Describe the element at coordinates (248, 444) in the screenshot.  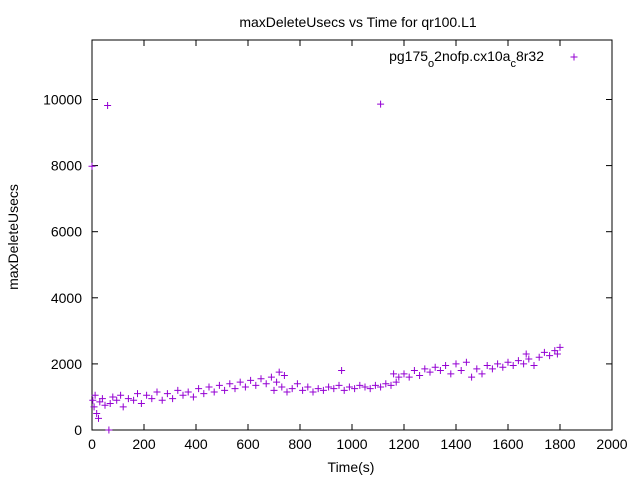
I see `x-tick-label: 600` at that location.